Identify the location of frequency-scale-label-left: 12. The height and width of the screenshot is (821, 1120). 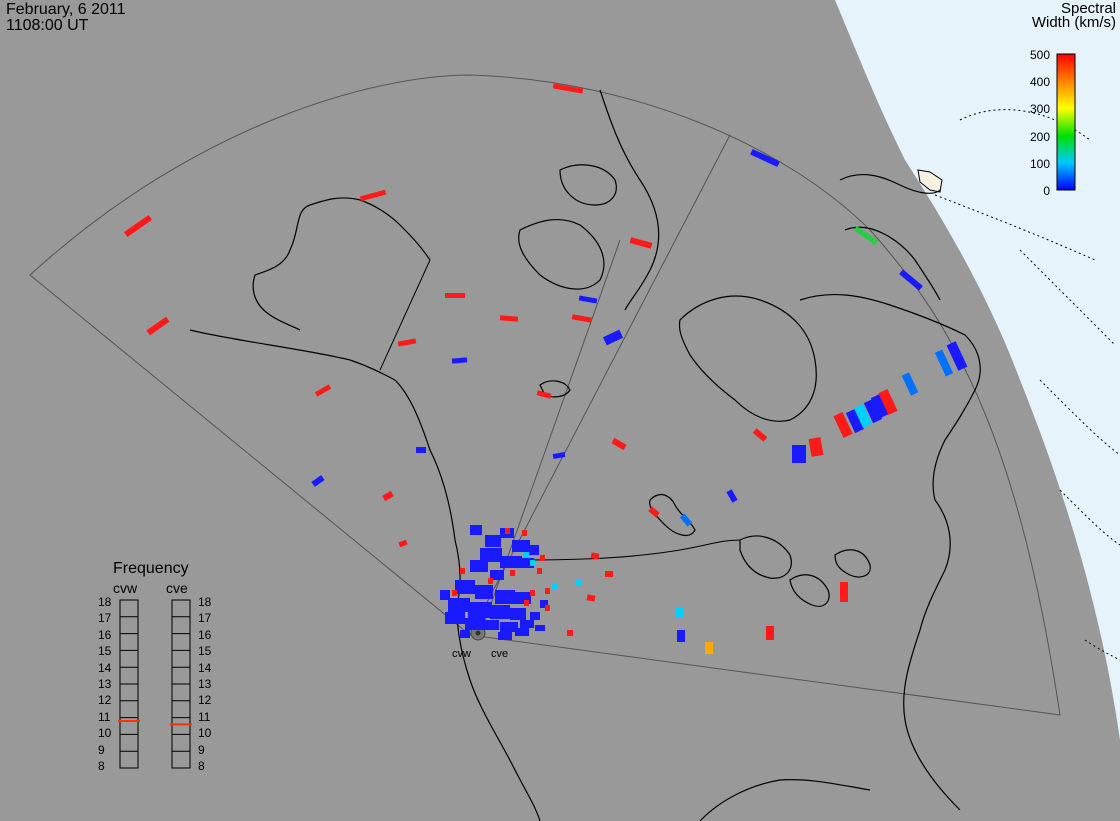
(105, 700).